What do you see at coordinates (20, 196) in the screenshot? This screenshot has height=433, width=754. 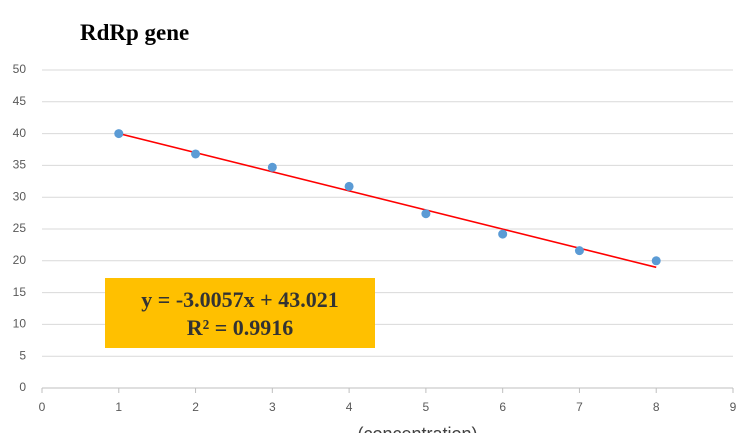 I see `y-tick-label: 30` at bounding box center [20, 196].